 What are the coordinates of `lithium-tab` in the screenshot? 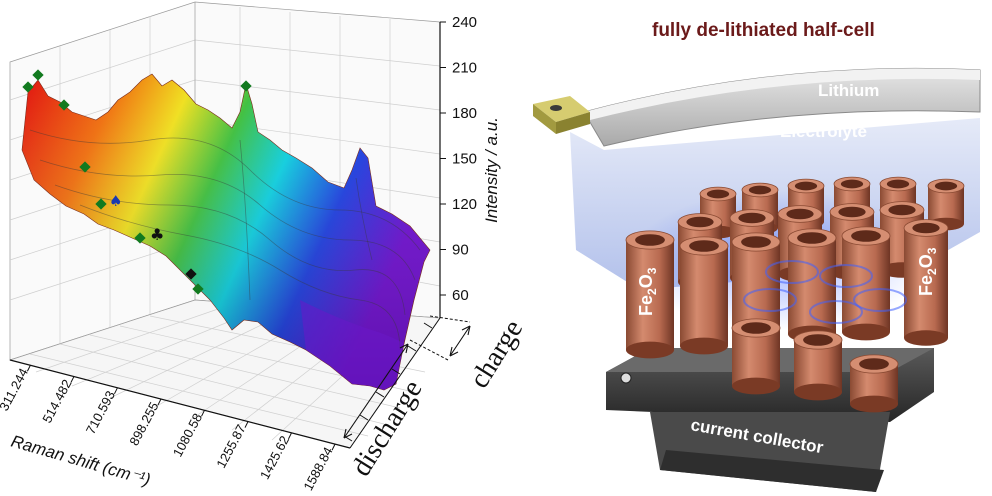 It's located at (561, 115).